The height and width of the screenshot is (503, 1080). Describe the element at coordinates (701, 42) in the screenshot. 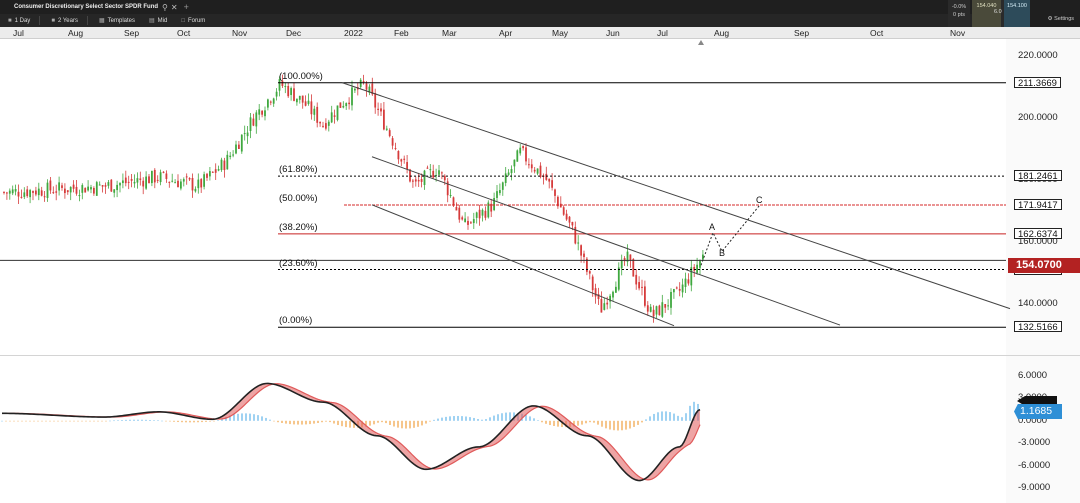

I see `event-marker-icon` at that location.